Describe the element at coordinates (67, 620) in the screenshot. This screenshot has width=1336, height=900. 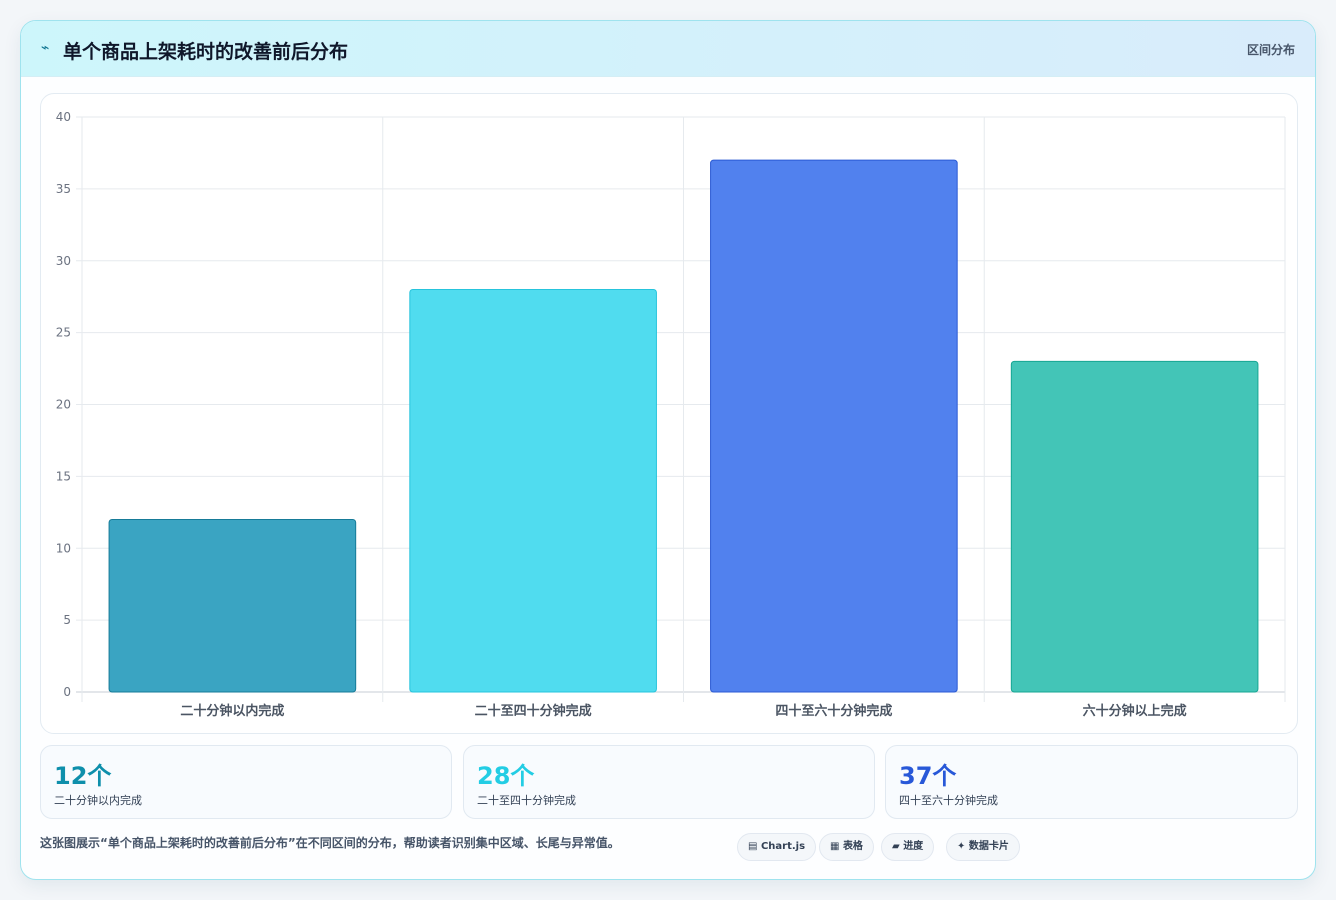
I see `y-tick-label: 5` at that location.